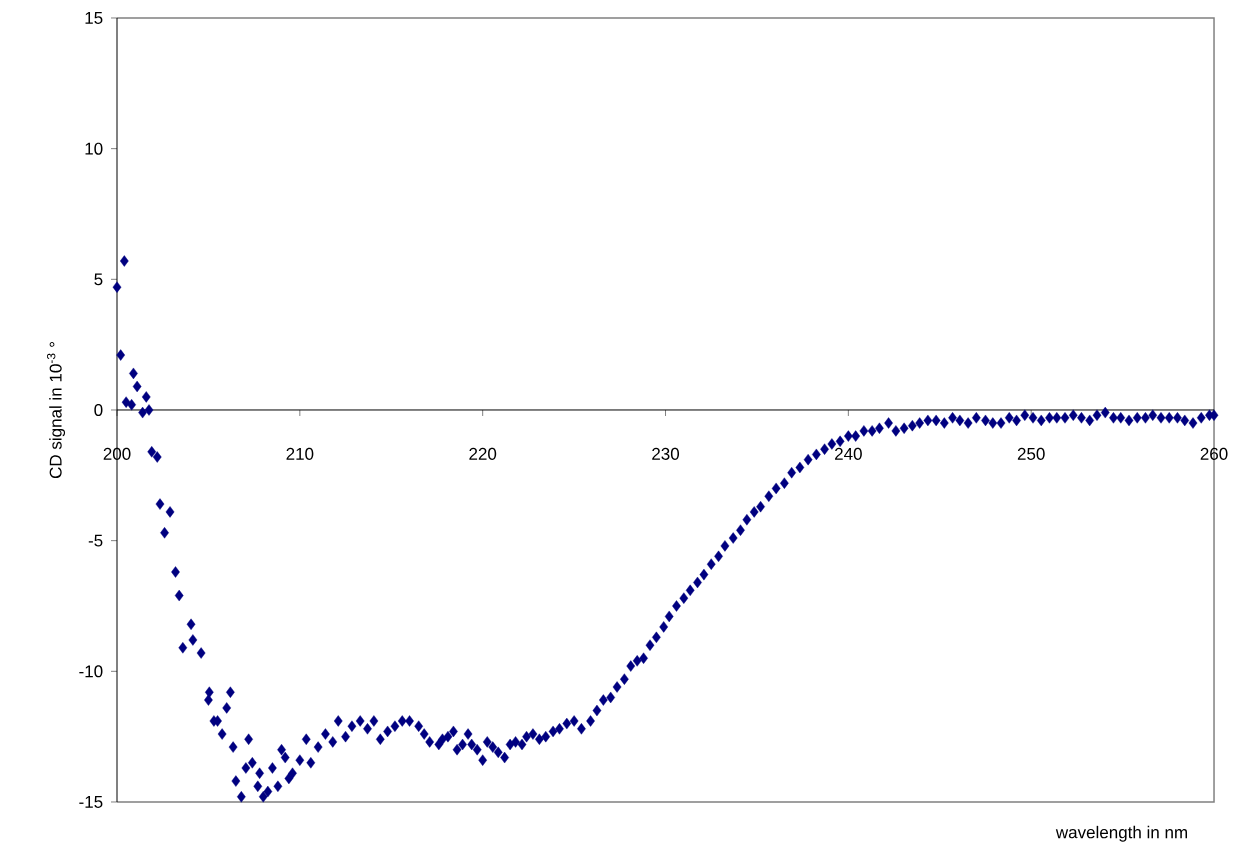 This screenshot has height=865, width=1238. Describe the element at coordinates (91, 802) in the screenshot. I see `y-tick-label: -15` at that location.